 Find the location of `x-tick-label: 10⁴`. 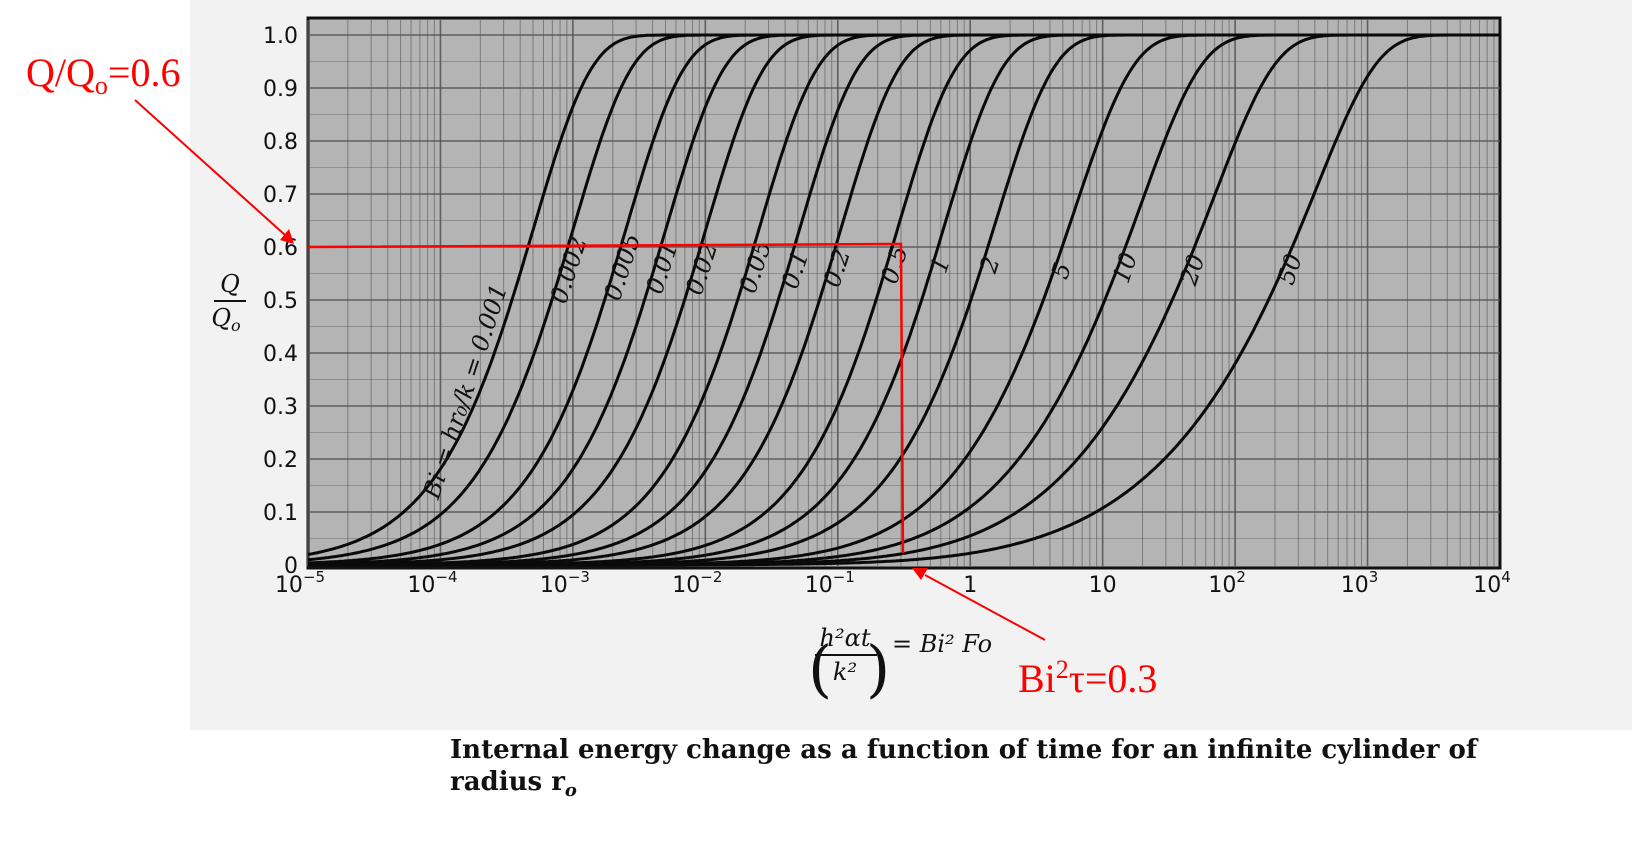

x-tick-label: 10⁴ is located at coordinates (1492, 583).